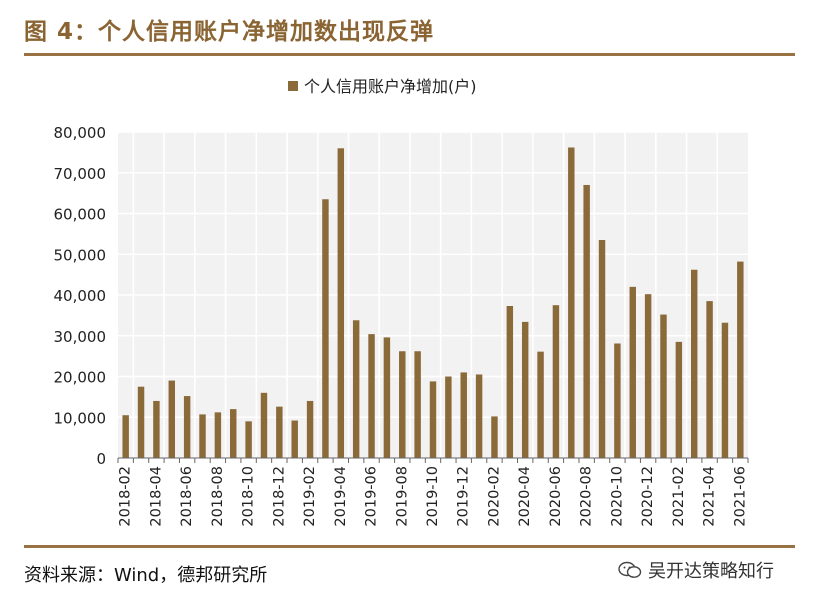  What do you see at coordinates (293, 86) in the screenshot?
I see `legend-swatch` at bounding box center [293, 86].